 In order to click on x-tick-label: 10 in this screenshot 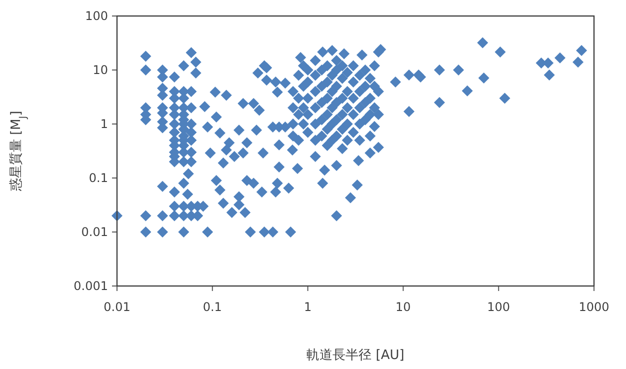, I will do `click(403, 307)`.